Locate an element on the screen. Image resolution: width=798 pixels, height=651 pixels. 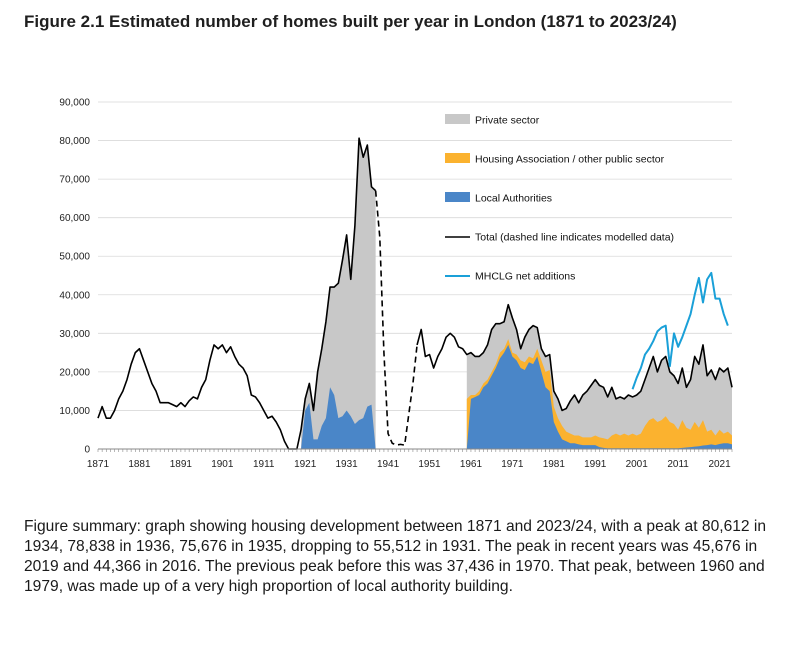
y-tick-label: 40,000 is located at coordinates (74, 295).